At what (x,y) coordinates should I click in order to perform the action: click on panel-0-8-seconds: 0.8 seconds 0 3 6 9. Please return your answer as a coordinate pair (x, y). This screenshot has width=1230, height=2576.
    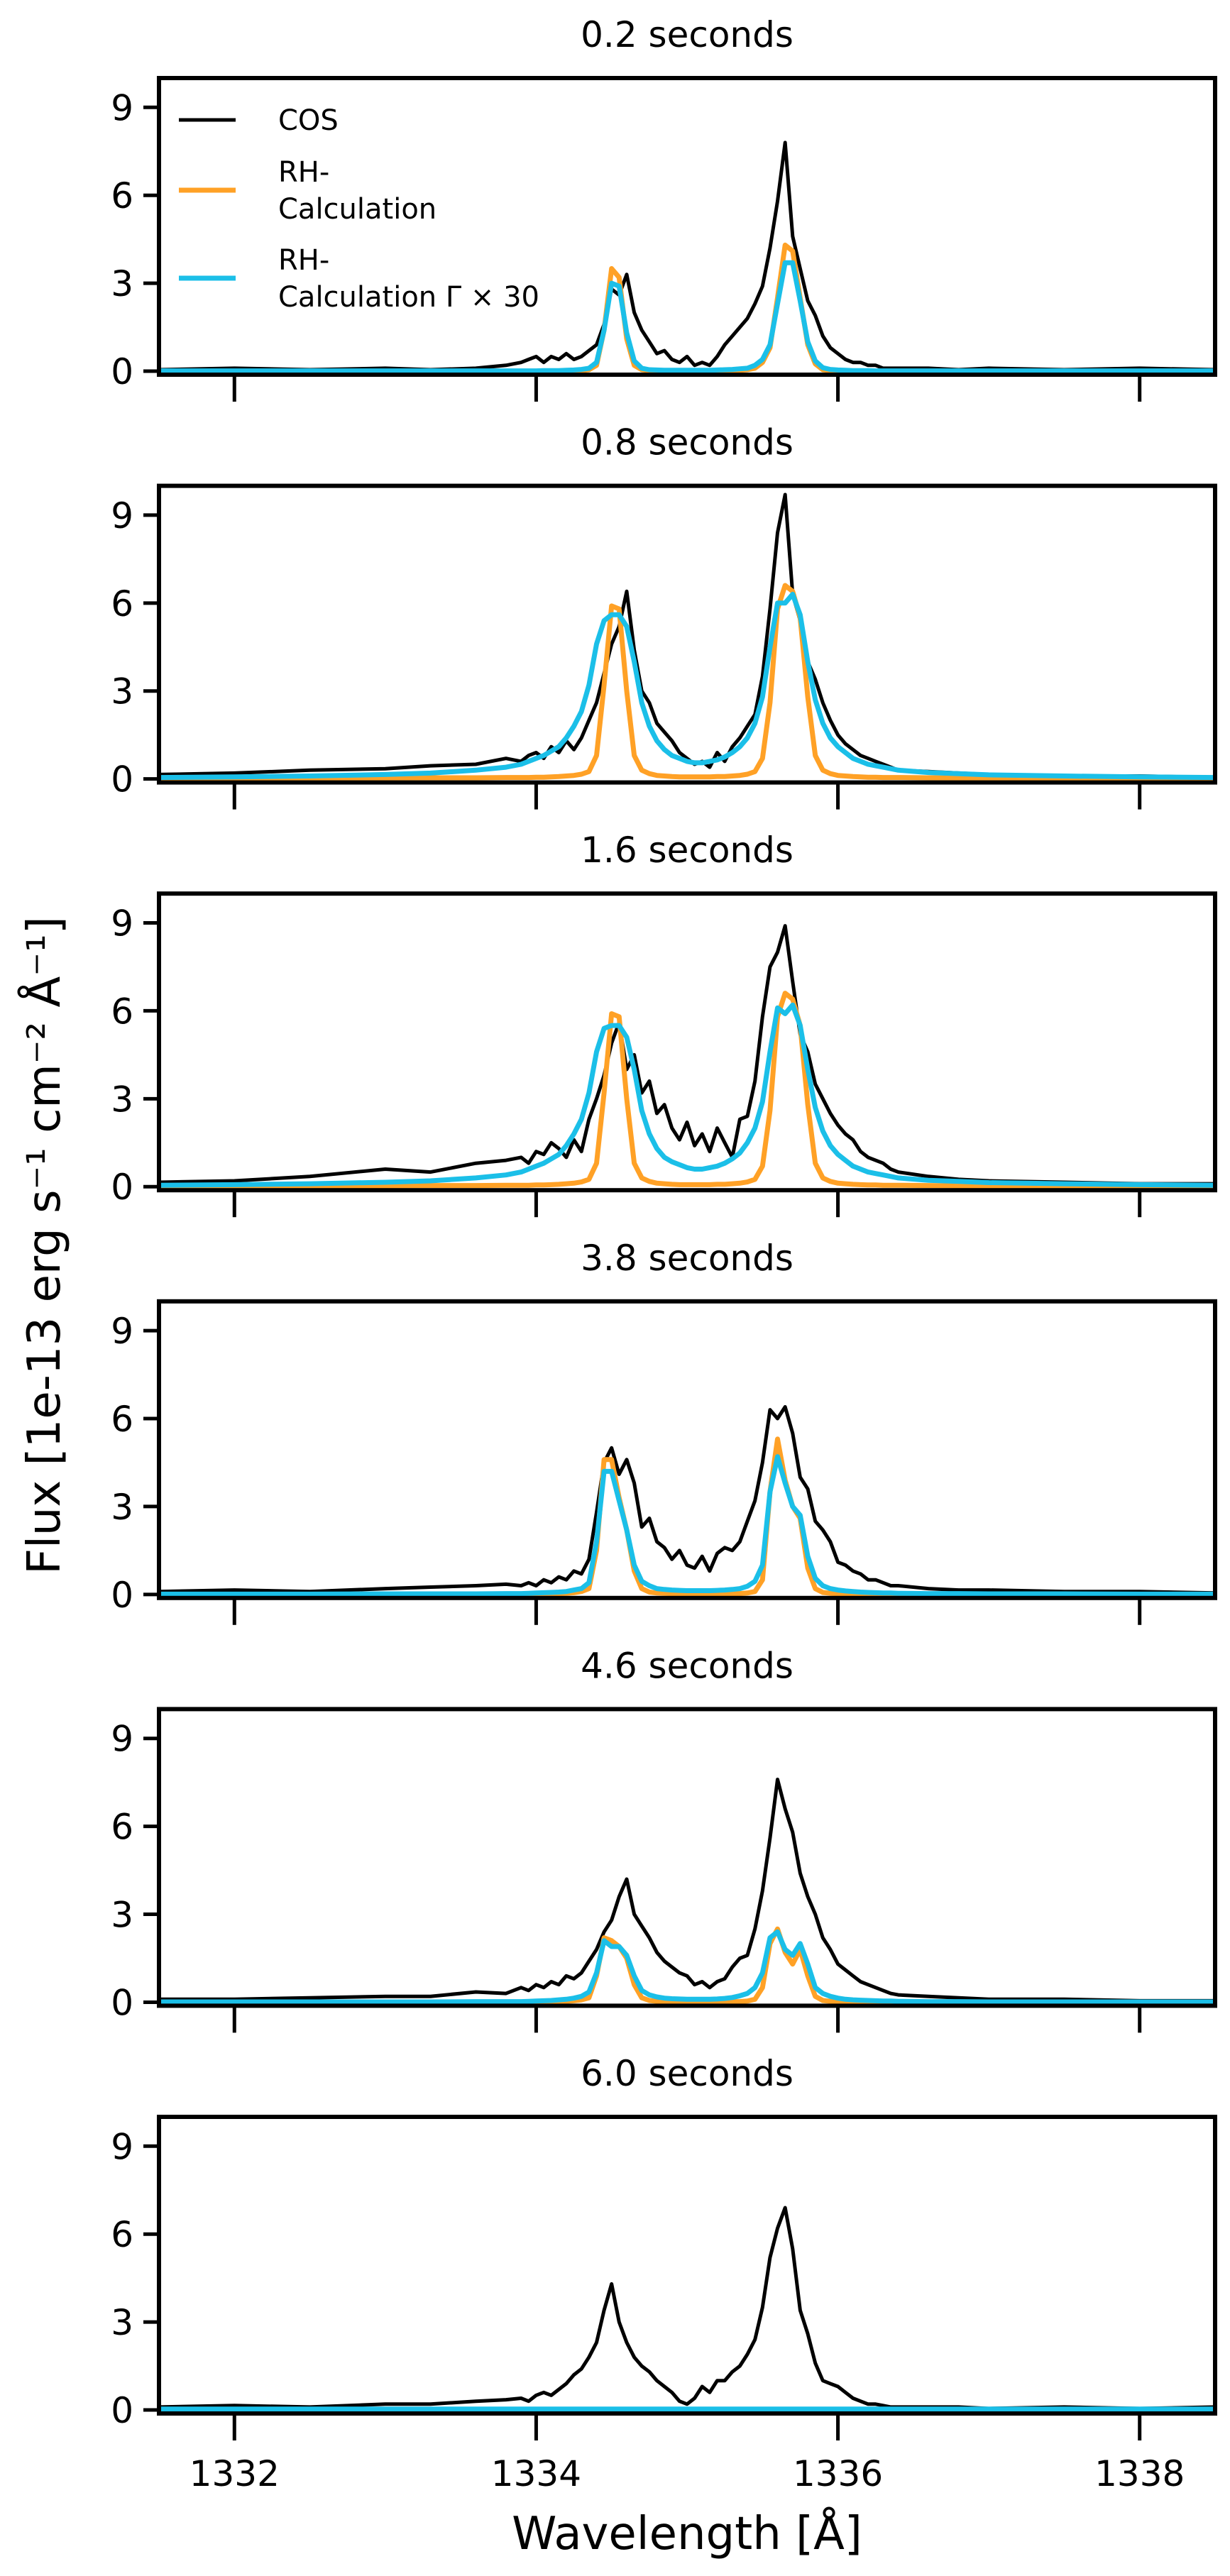
    Looking at the image, I should click on (664, 616).